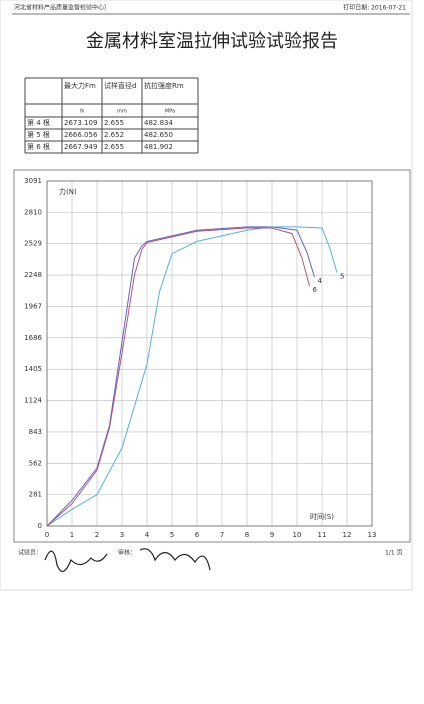 The image size is (424, 704). What do you see at coordinates (80, 123) in the screenshot?
I see `table-cell: 2673.109` at bounding box center [80, 123].